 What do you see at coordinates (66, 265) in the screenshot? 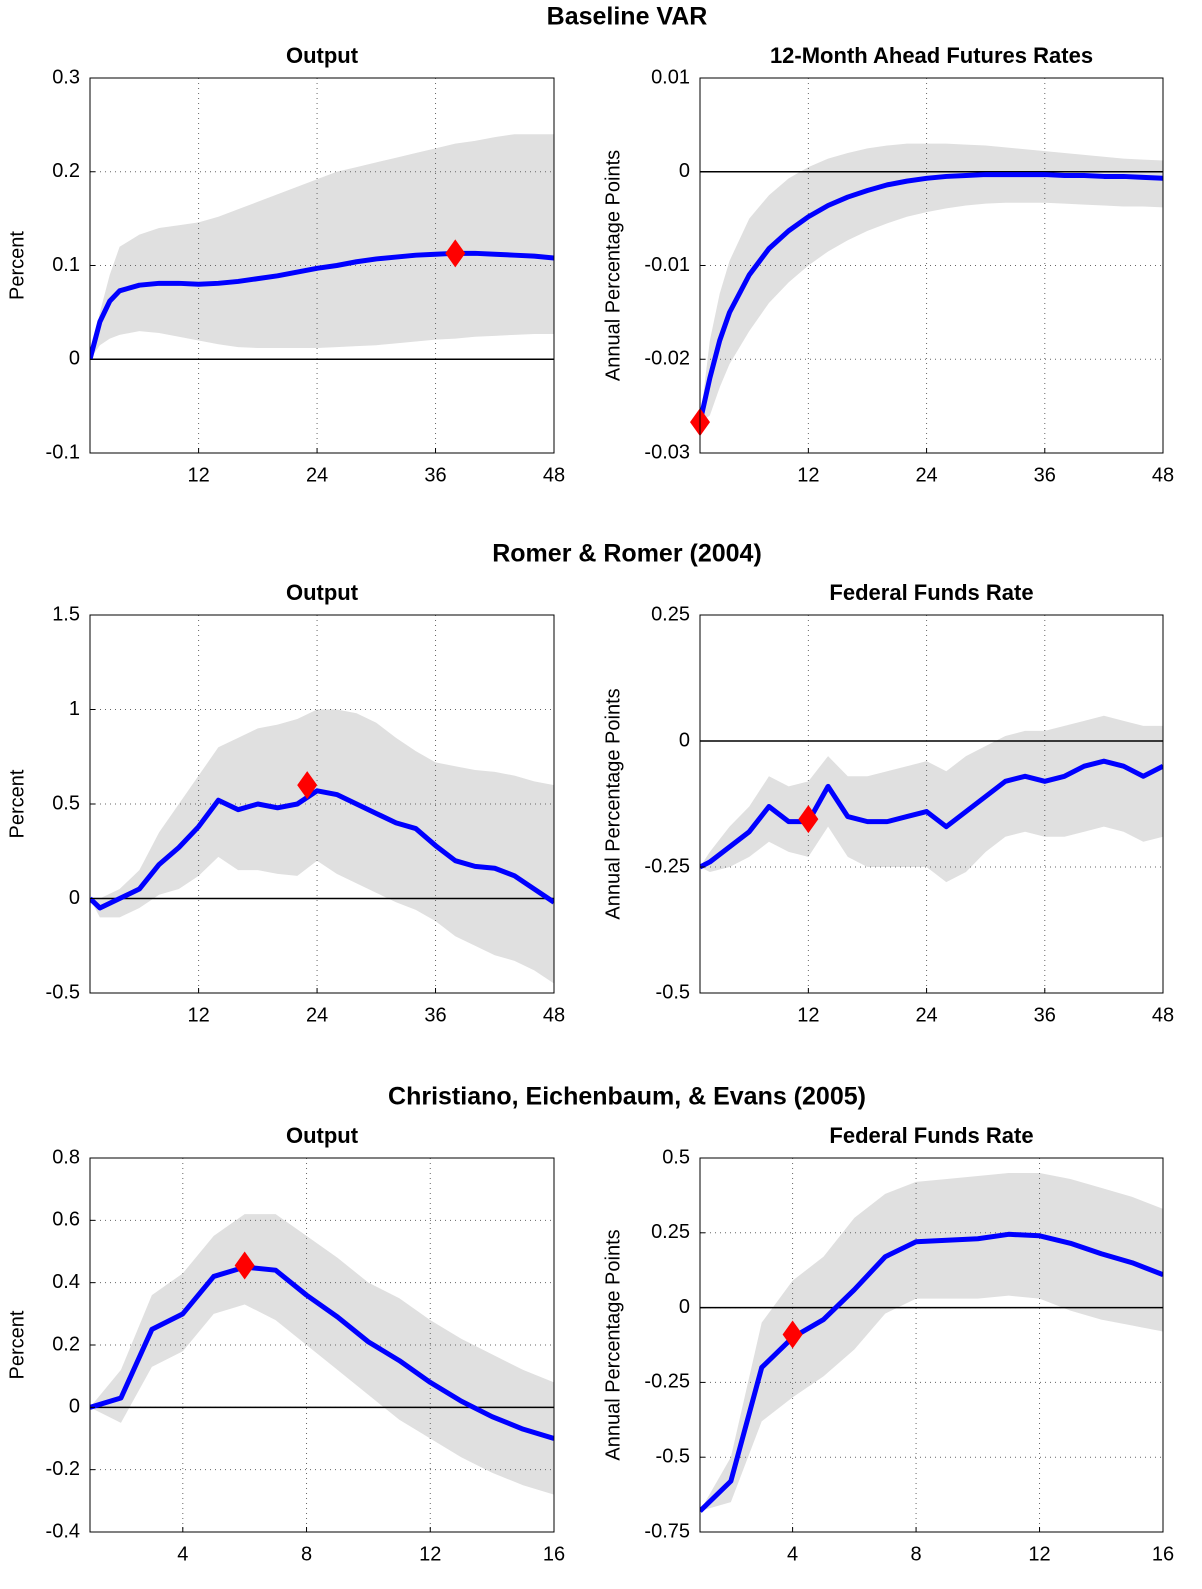
I see `y-tick-label: 0.1` at bounding box center [66, 265].